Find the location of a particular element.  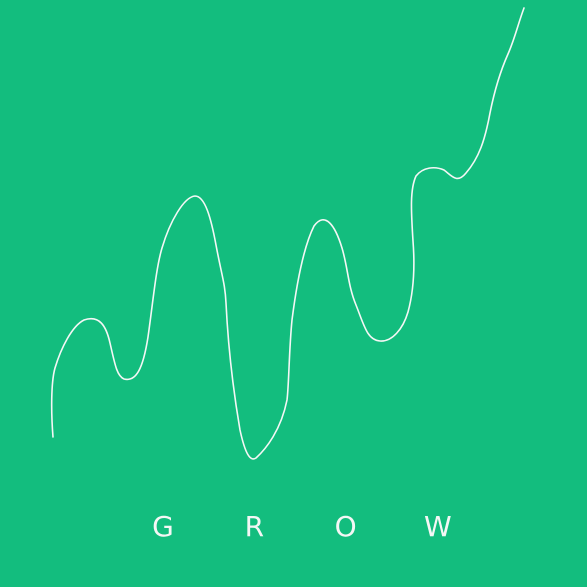

brand-letter-g: G is located at coordinates (163, 526).